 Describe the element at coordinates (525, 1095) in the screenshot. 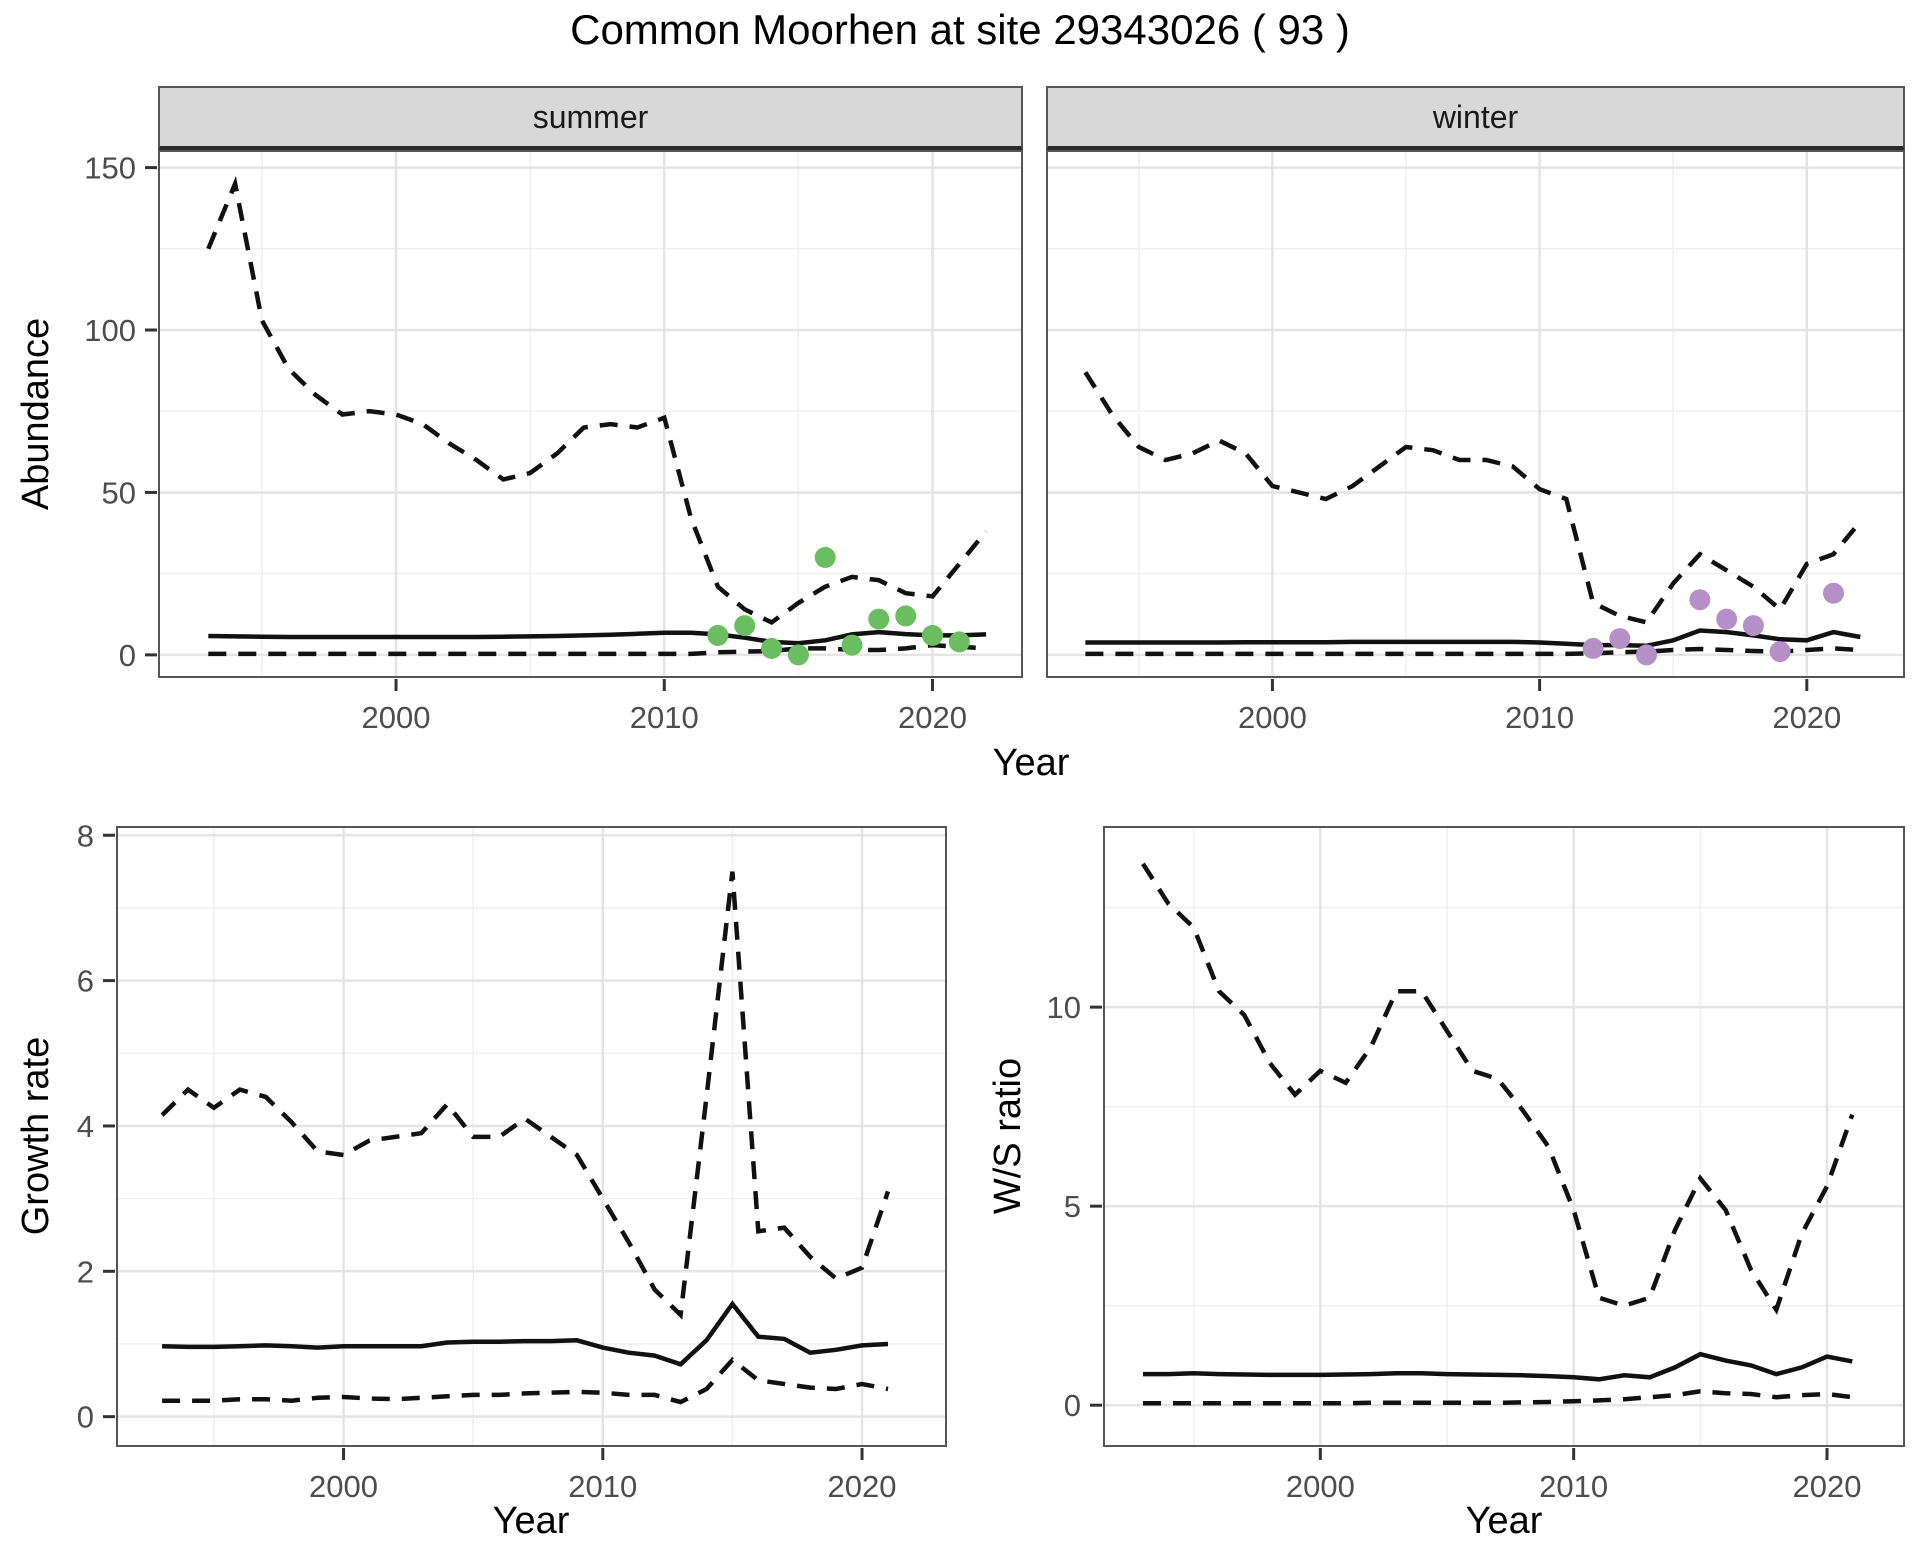

I see `growth_rate-upper_95ci-line` at that location.